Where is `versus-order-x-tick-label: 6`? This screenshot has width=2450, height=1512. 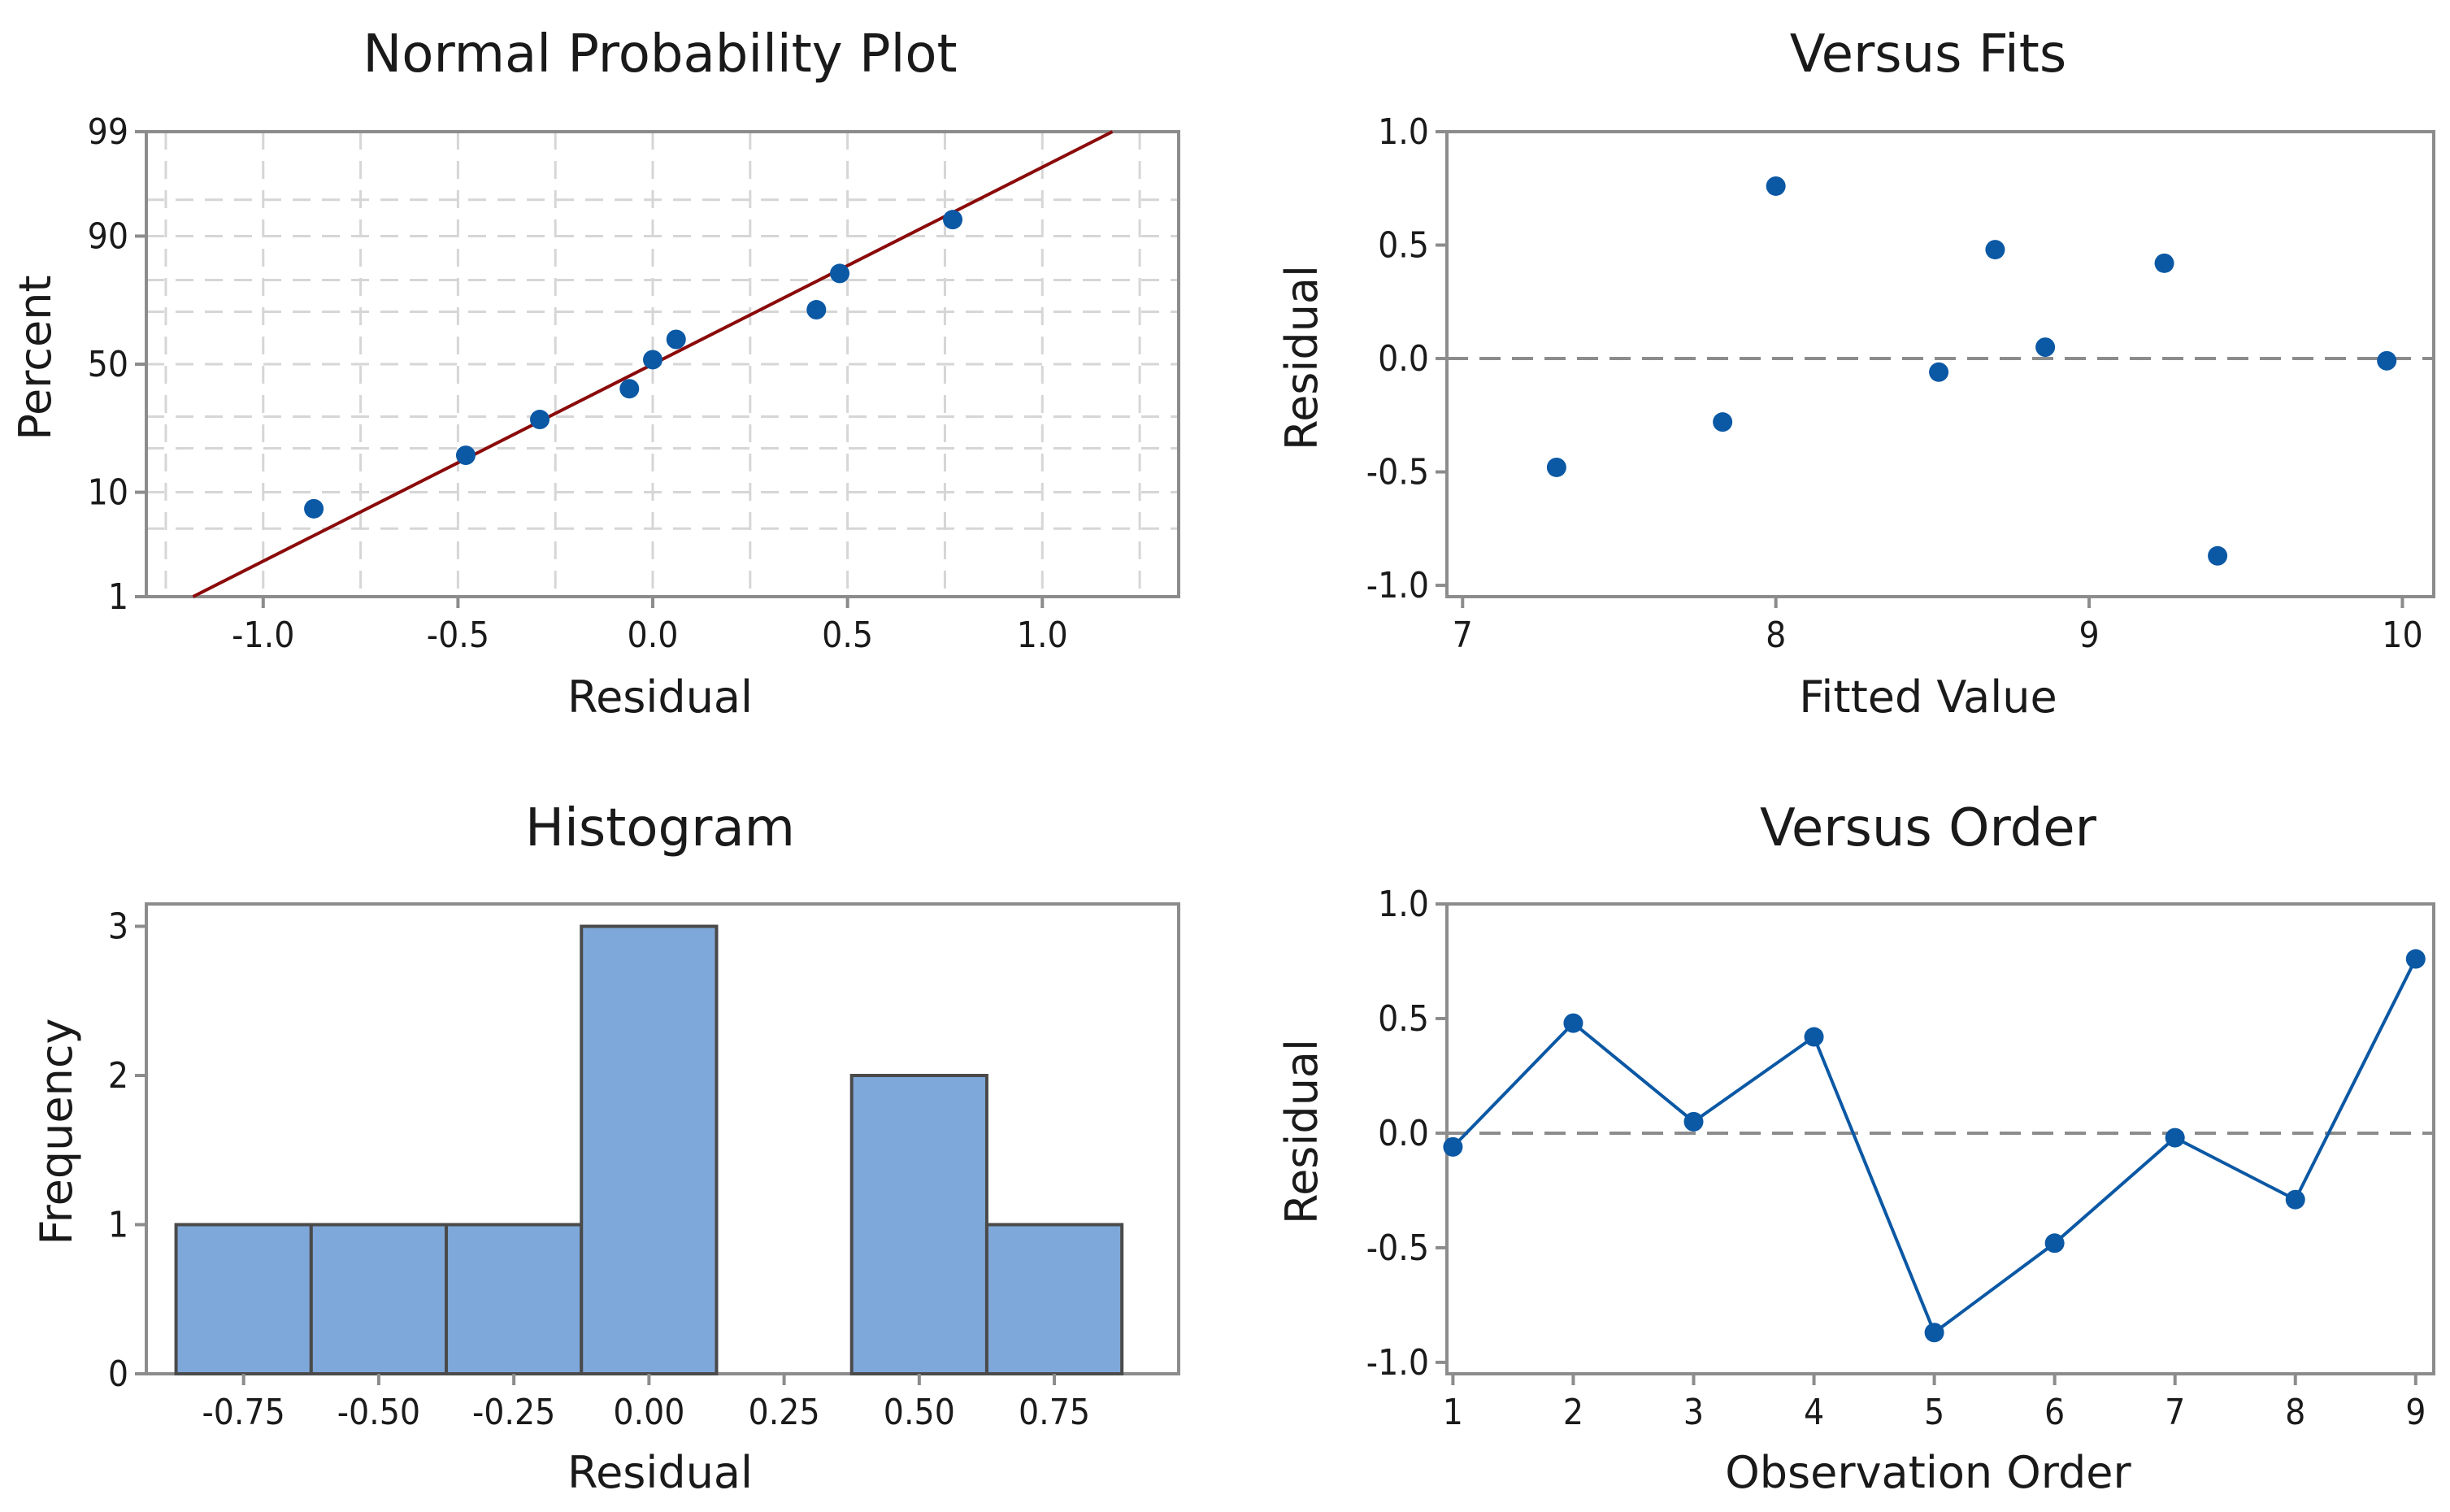
versus-order-x-tick-label: 6 is located at coordinates (2054, 1412).